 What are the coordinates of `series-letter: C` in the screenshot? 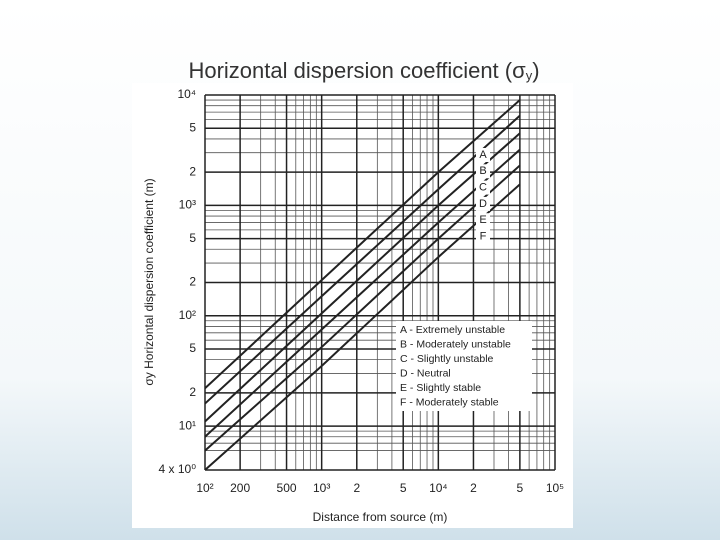 It's located at (483, 188).